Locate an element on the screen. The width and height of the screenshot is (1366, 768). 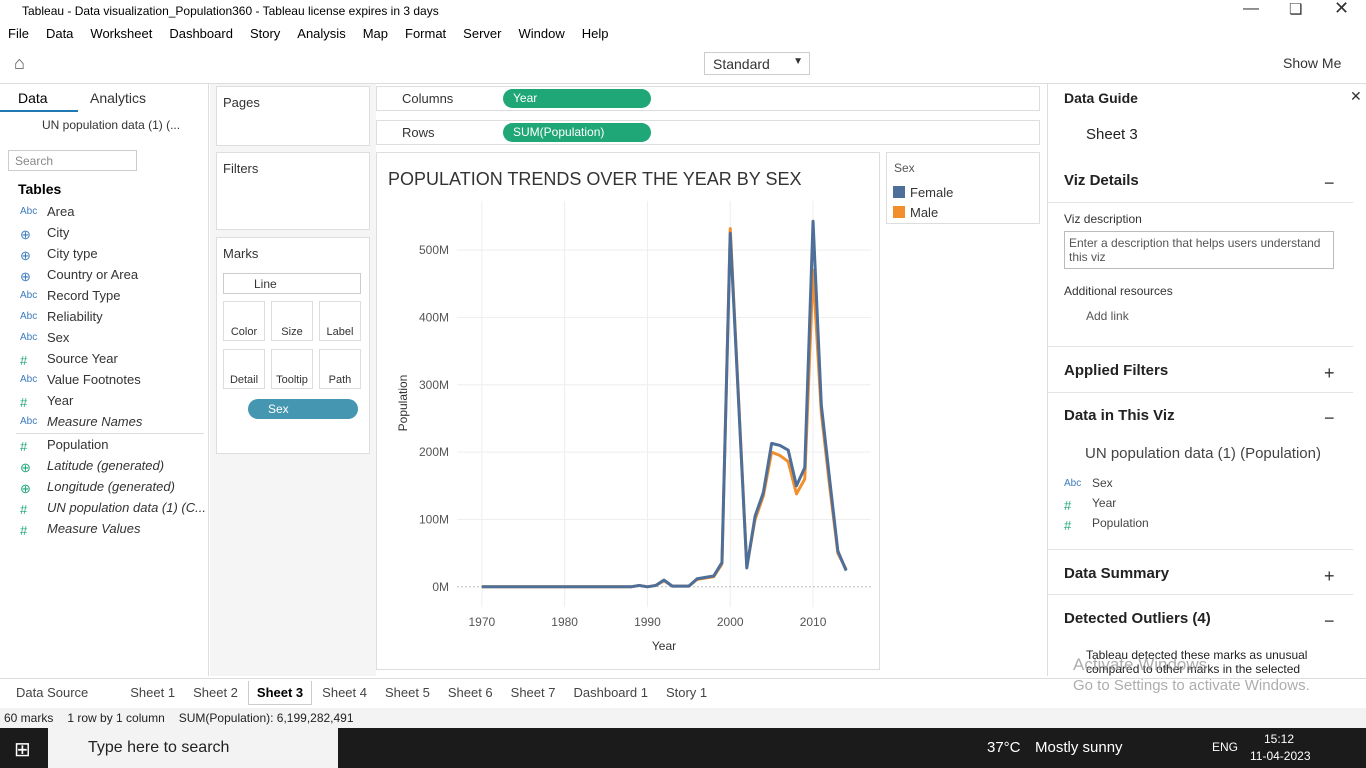
rows-pill: SUM(Population) is located at coordinates (577, 132).